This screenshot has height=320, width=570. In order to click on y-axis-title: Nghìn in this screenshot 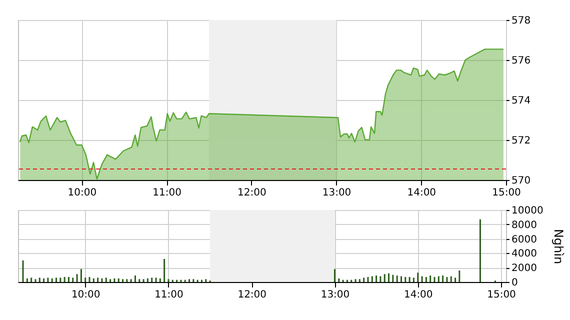, I will do `click(558, 246)`.